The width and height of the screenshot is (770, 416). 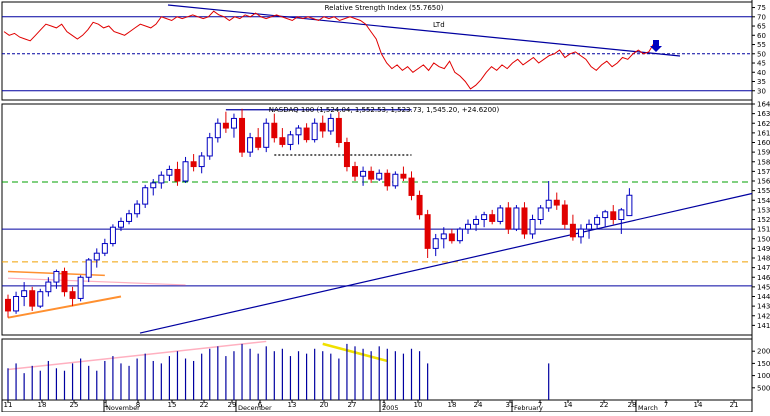 I want to click on rsi-tick-label: 30, so click(x=761, y=91).